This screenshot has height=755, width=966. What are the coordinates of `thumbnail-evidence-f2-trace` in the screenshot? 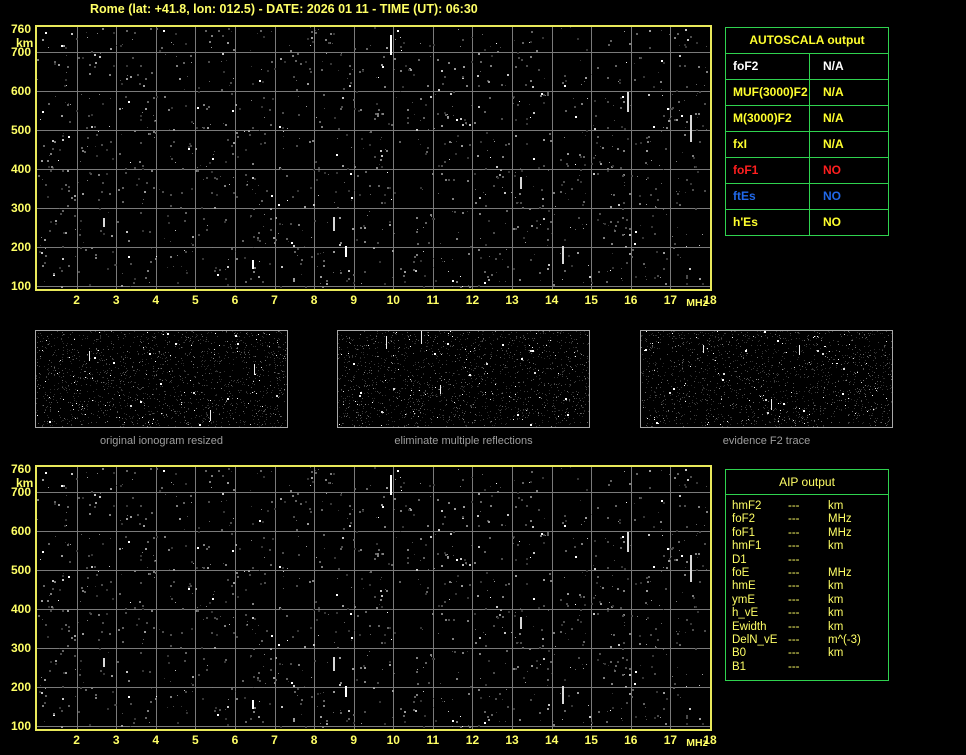 It's located at (766, 379).